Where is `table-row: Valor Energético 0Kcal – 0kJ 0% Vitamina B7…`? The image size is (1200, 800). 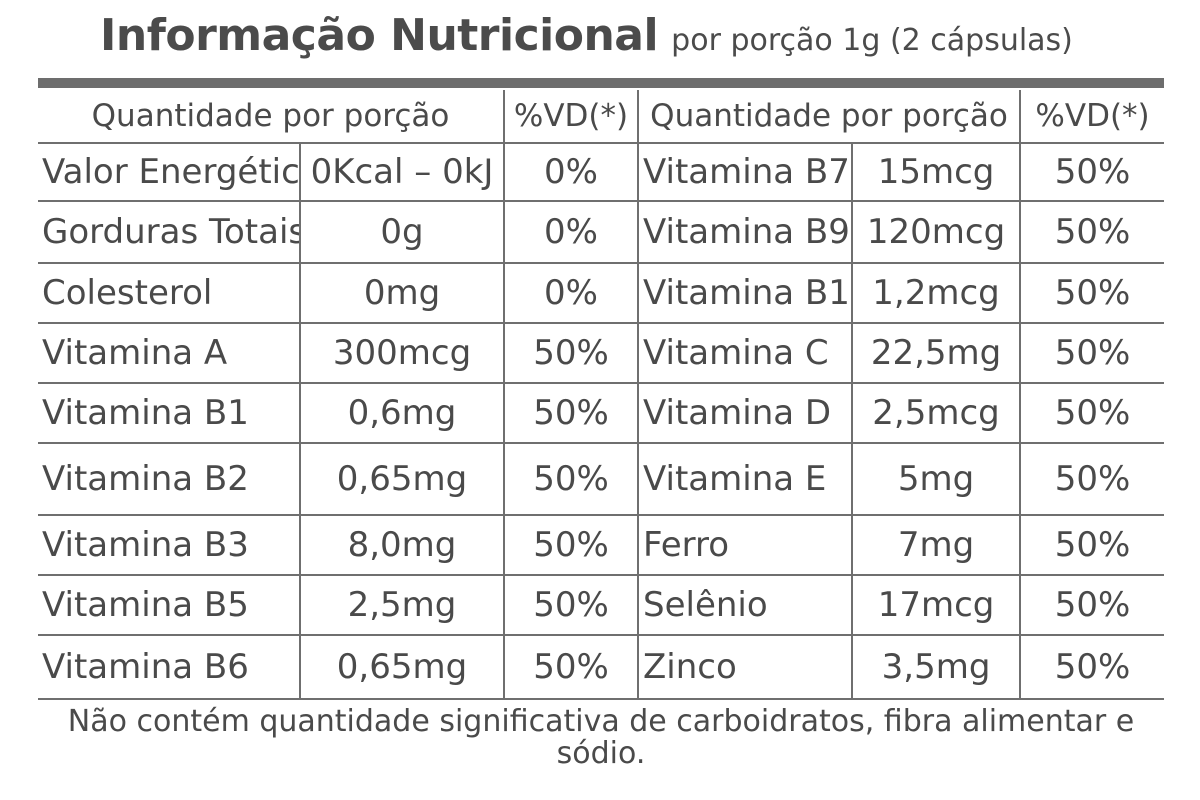 table-row: Valor Energético 0Kcal – 0kJ 0% Vitamina B7… is located at coordinates (601, 172).